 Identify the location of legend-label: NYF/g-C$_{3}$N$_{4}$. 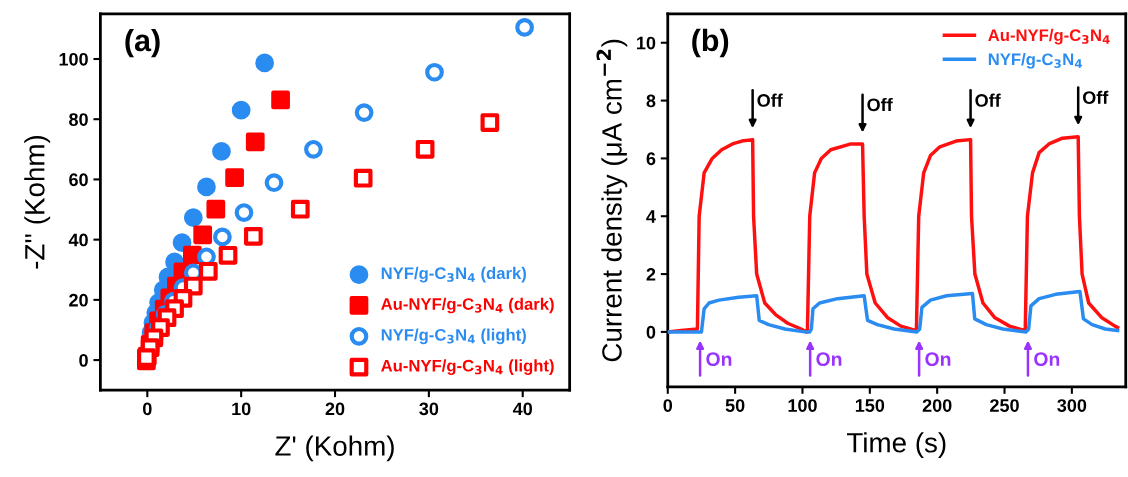
(1035, 61).